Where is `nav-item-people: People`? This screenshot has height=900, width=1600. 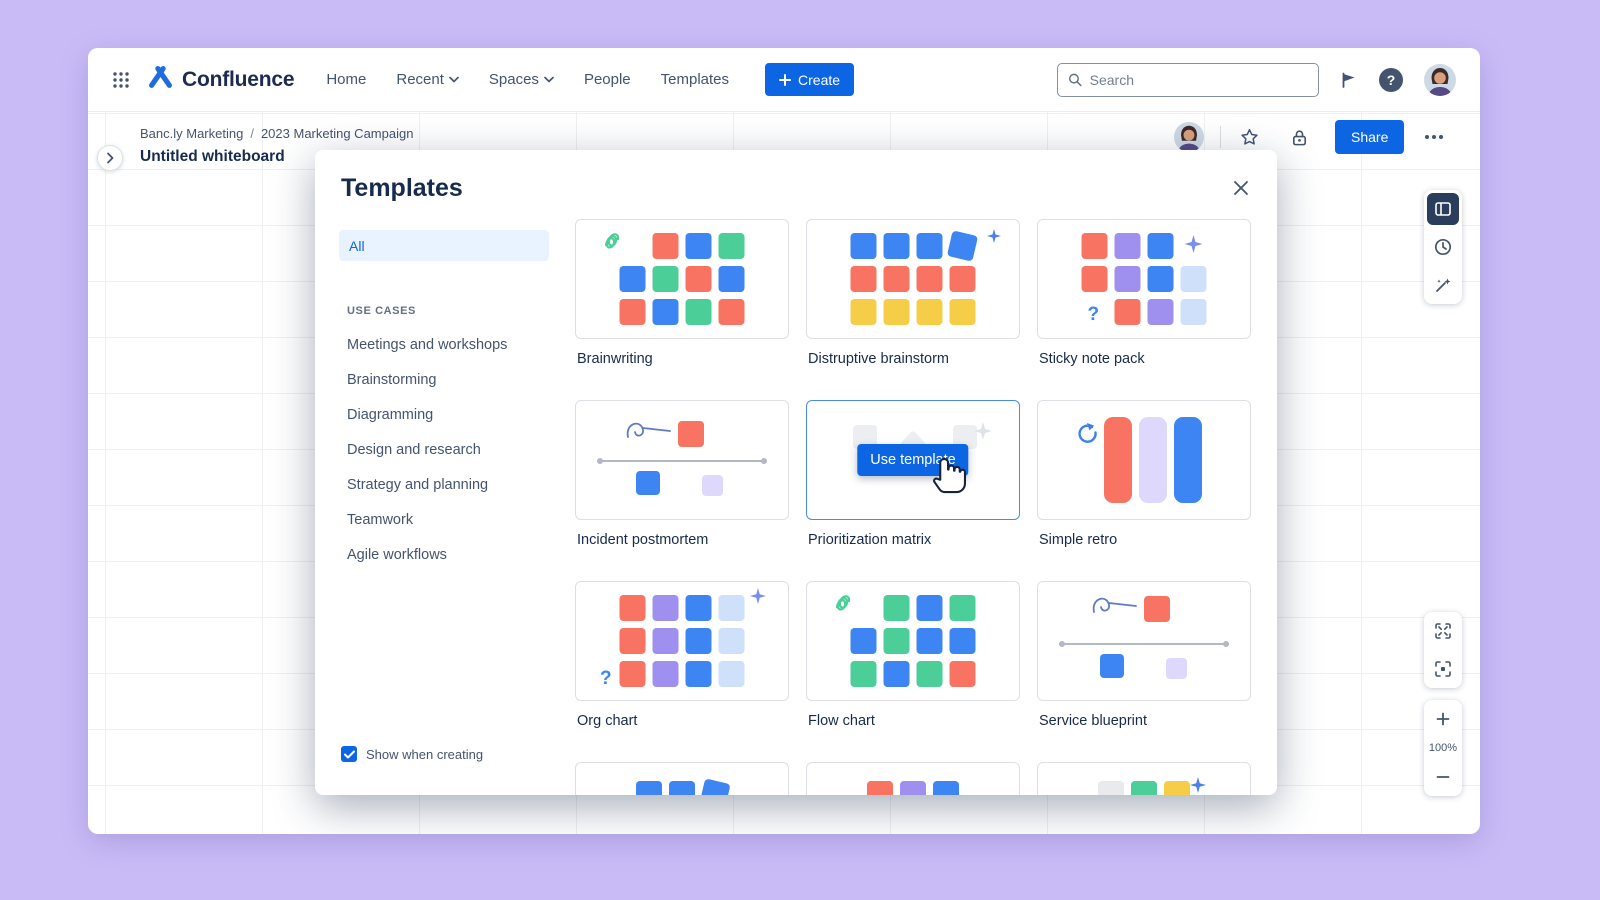
nav-item-people: People is located at coordinates (607, 79).